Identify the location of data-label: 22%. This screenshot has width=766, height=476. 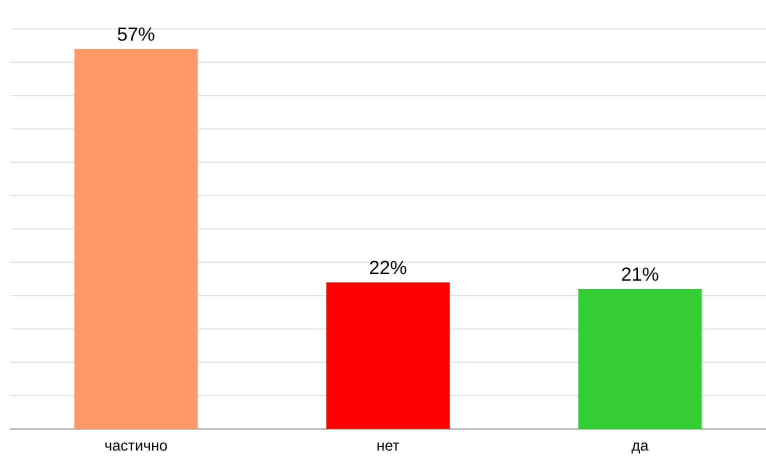
(388, 267).